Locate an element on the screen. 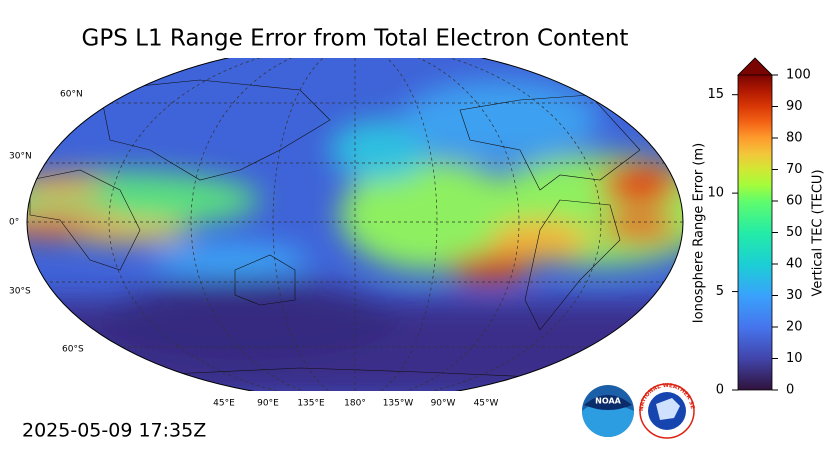  colorbar is located at coordinates (755, 232).